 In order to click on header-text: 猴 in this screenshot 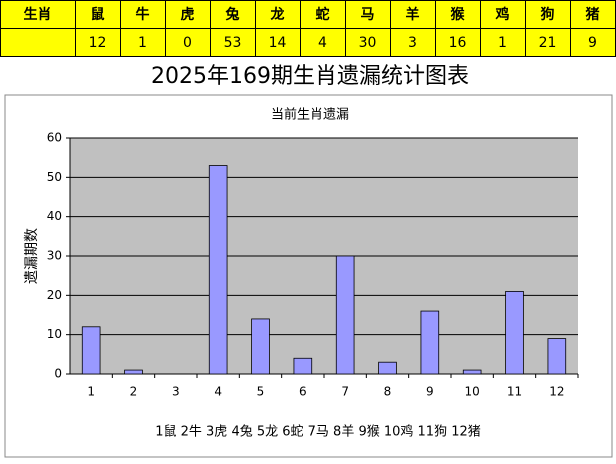, I will do `click(458, 14)`.